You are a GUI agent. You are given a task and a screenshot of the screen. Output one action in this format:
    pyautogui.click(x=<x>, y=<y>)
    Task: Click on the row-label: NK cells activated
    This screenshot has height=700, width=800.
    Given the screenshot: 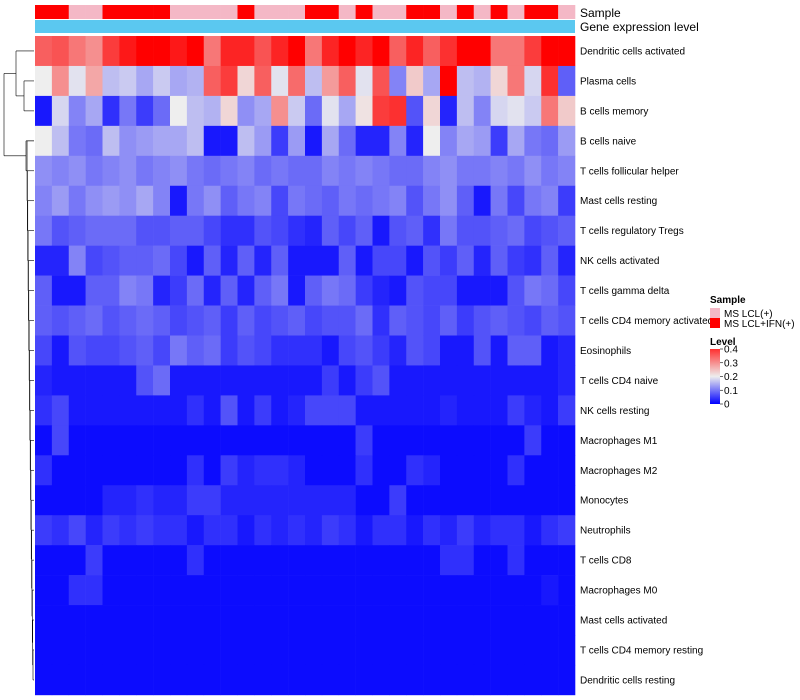 What is the action you would take?
    pyautogui.click(x=619, y=261)
    